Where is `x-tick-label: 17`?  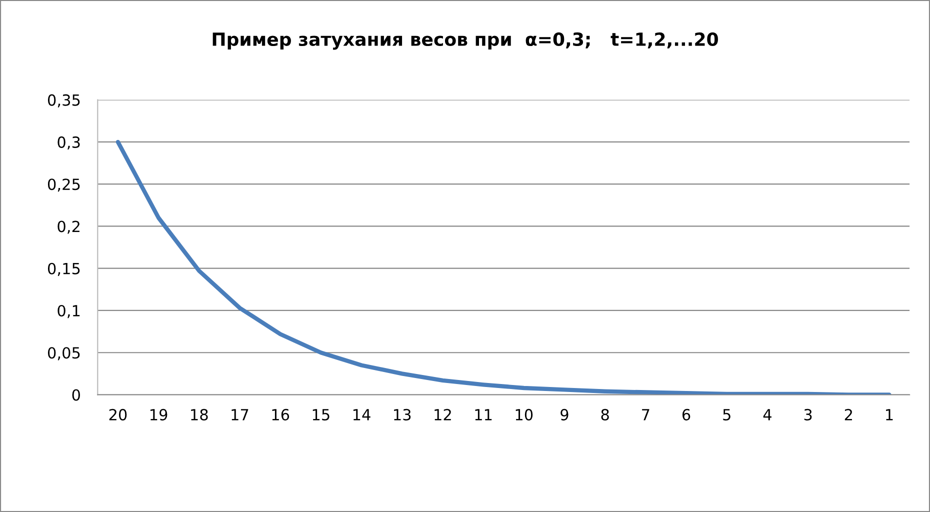 x-tick-label: 17 is located at coordinates (240, 414).